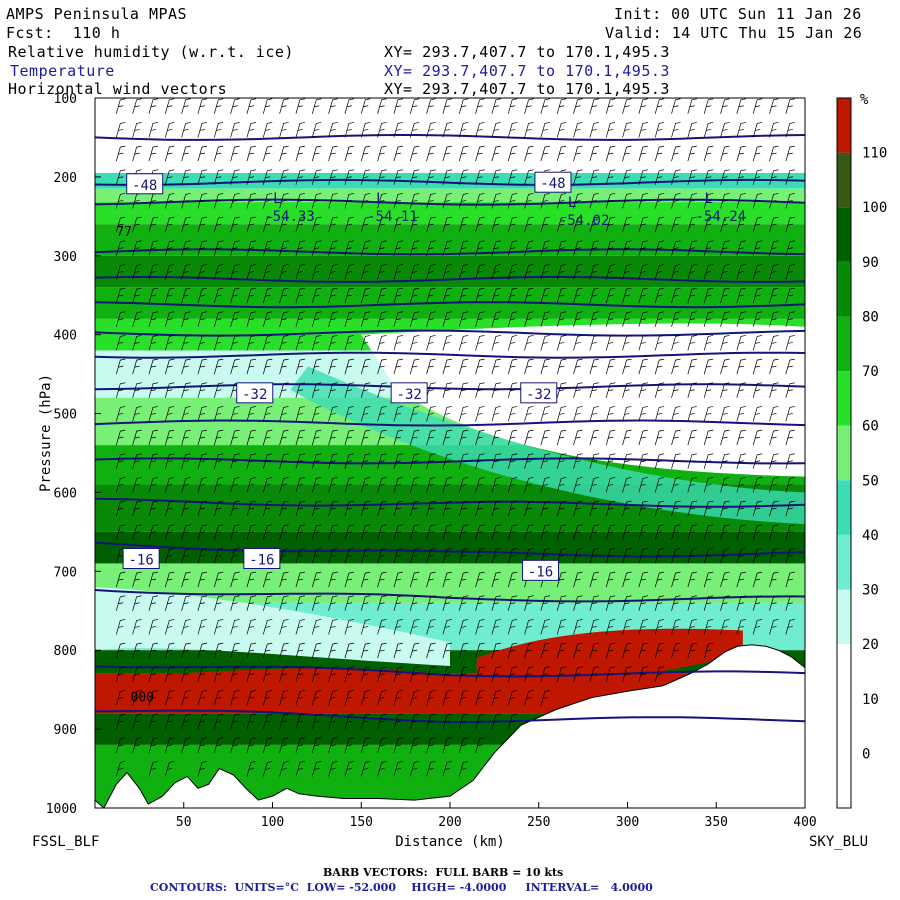  I want to click on temperature-label: -16, so click(261, 561).